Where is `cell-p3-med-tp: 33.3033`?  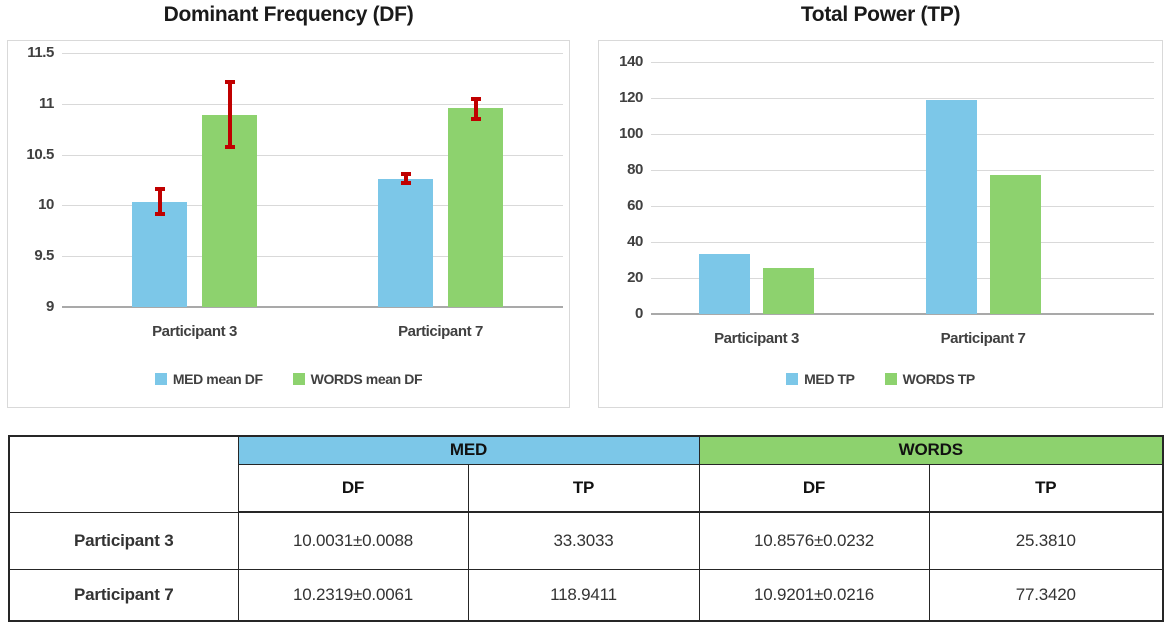
cell-p3-med-tp: 33.3033 is located at coordinates (583, 540).